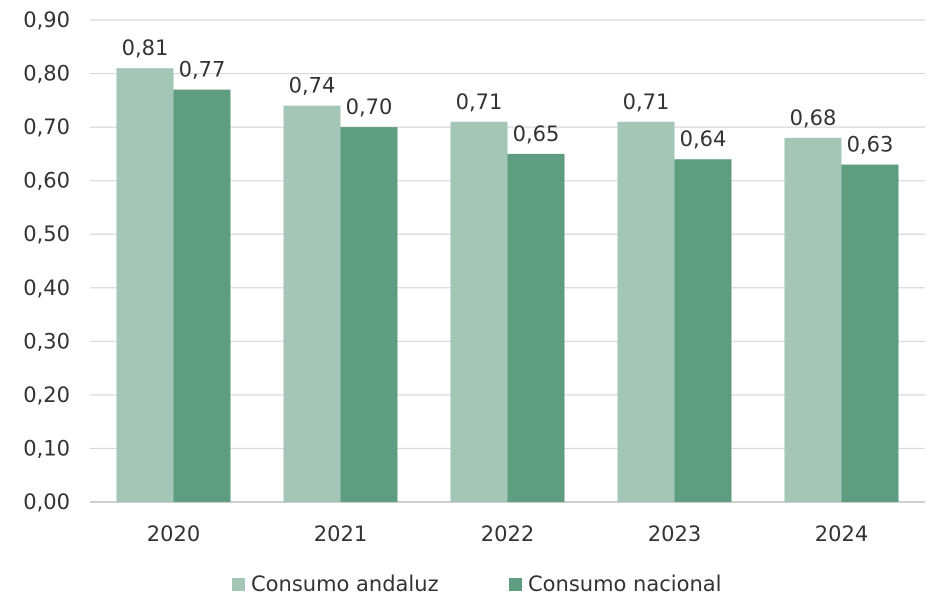  What do you see at coordinates (202, 295) in the screenshot?
I see `bar-consumo-nacional-2020` at bounding box center [202, 295].